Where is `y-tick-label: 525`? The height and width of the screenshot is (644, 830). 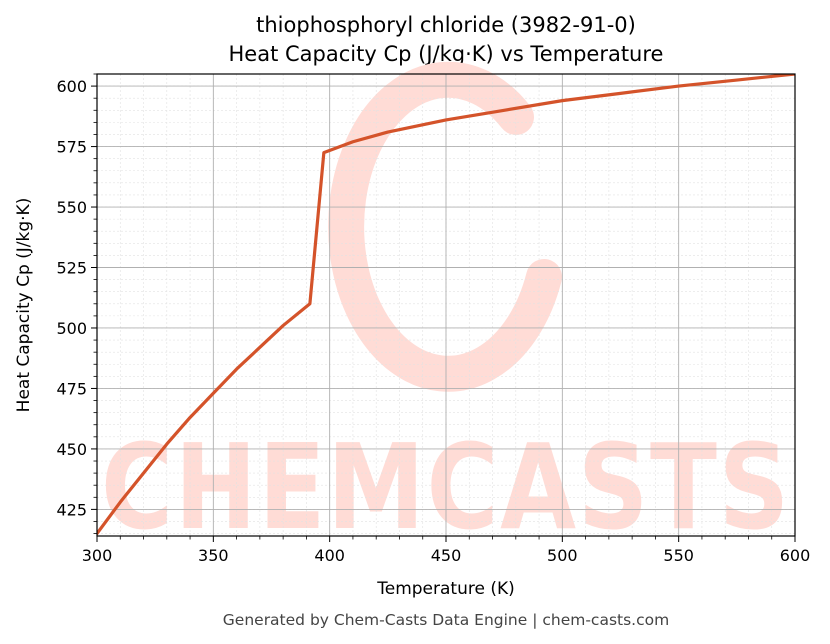
y-tick-label: 525 is located at coordinates (71, 268).